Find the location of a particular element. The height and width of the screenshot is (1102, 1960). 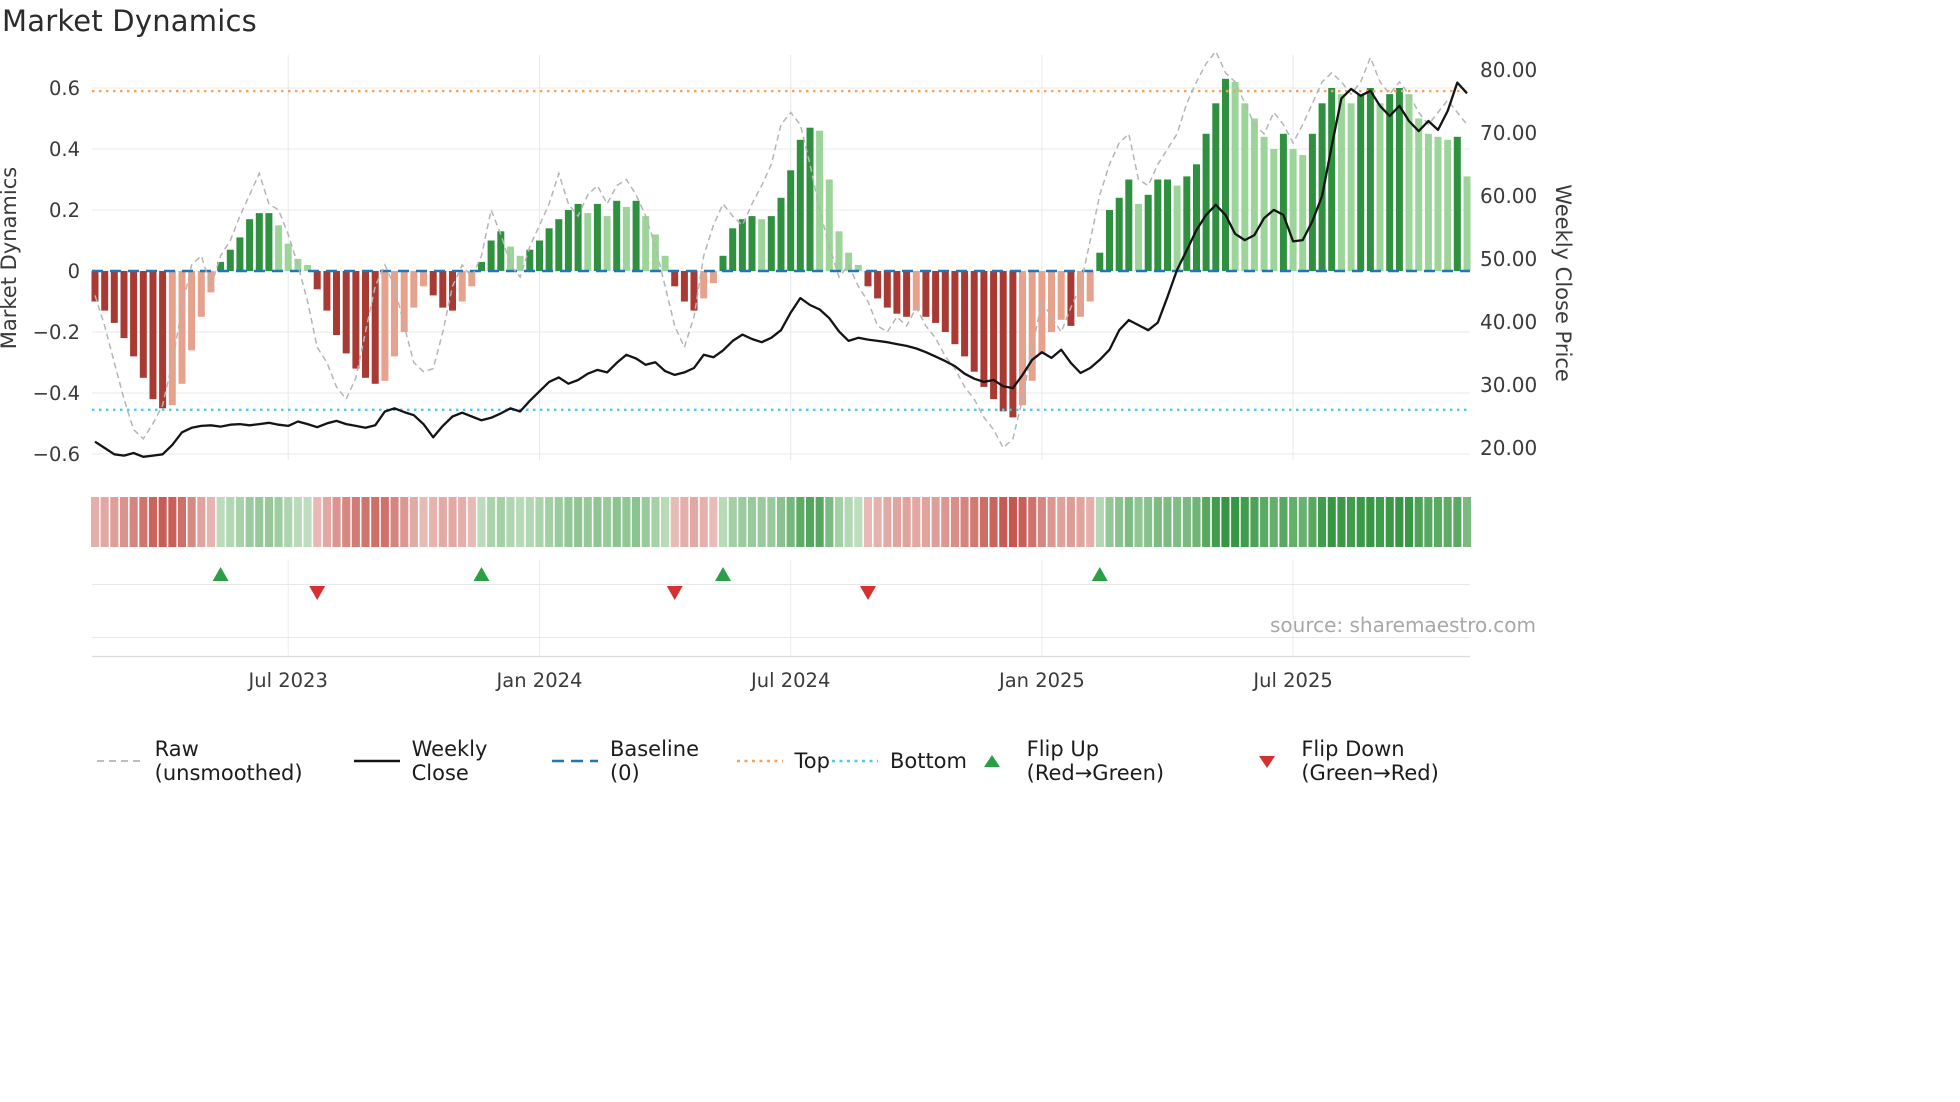

baseline-legend-swatch is located at coordinates (575, 761).